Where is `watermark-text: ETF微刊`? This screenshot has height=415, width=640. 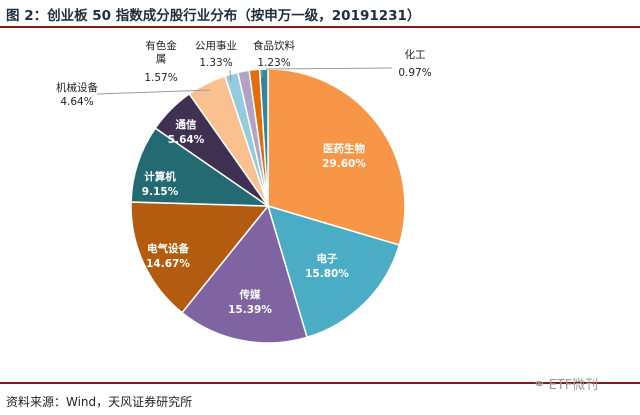
watermark-text: ETF微刊 is located at coordinates (573, 385).